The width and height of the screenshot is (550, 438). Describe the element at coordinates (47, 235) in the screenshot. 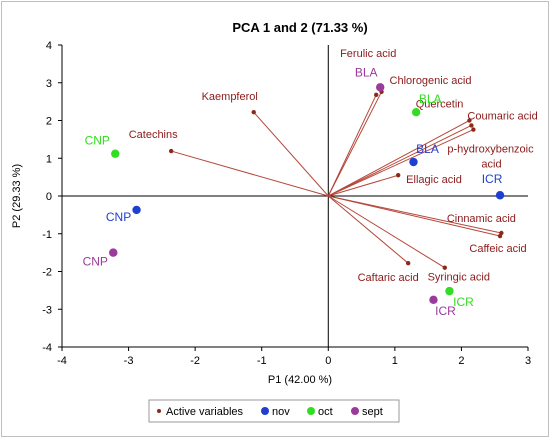

I see `y-tick-label: -1` at that location.